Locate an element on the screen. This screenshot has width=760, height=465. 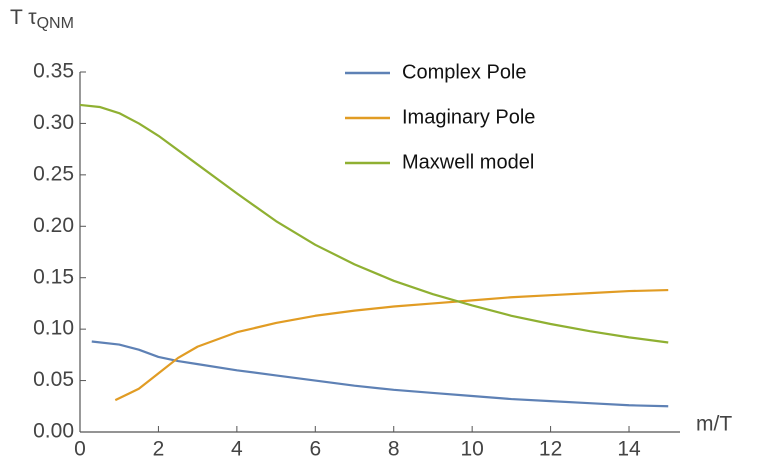
y-tick-label: 0.00 is located at coordinates (53, 431).